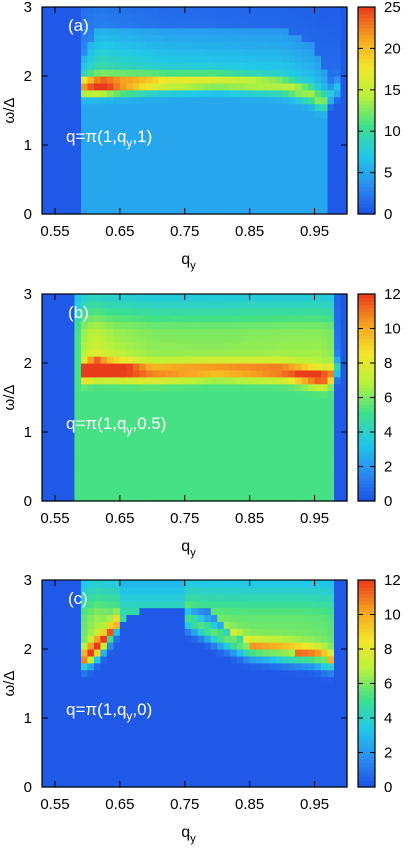  Describe the element at coordinates (9, 398) in the screenshot. I see `y-axis-label: ω/Δ` at that location.